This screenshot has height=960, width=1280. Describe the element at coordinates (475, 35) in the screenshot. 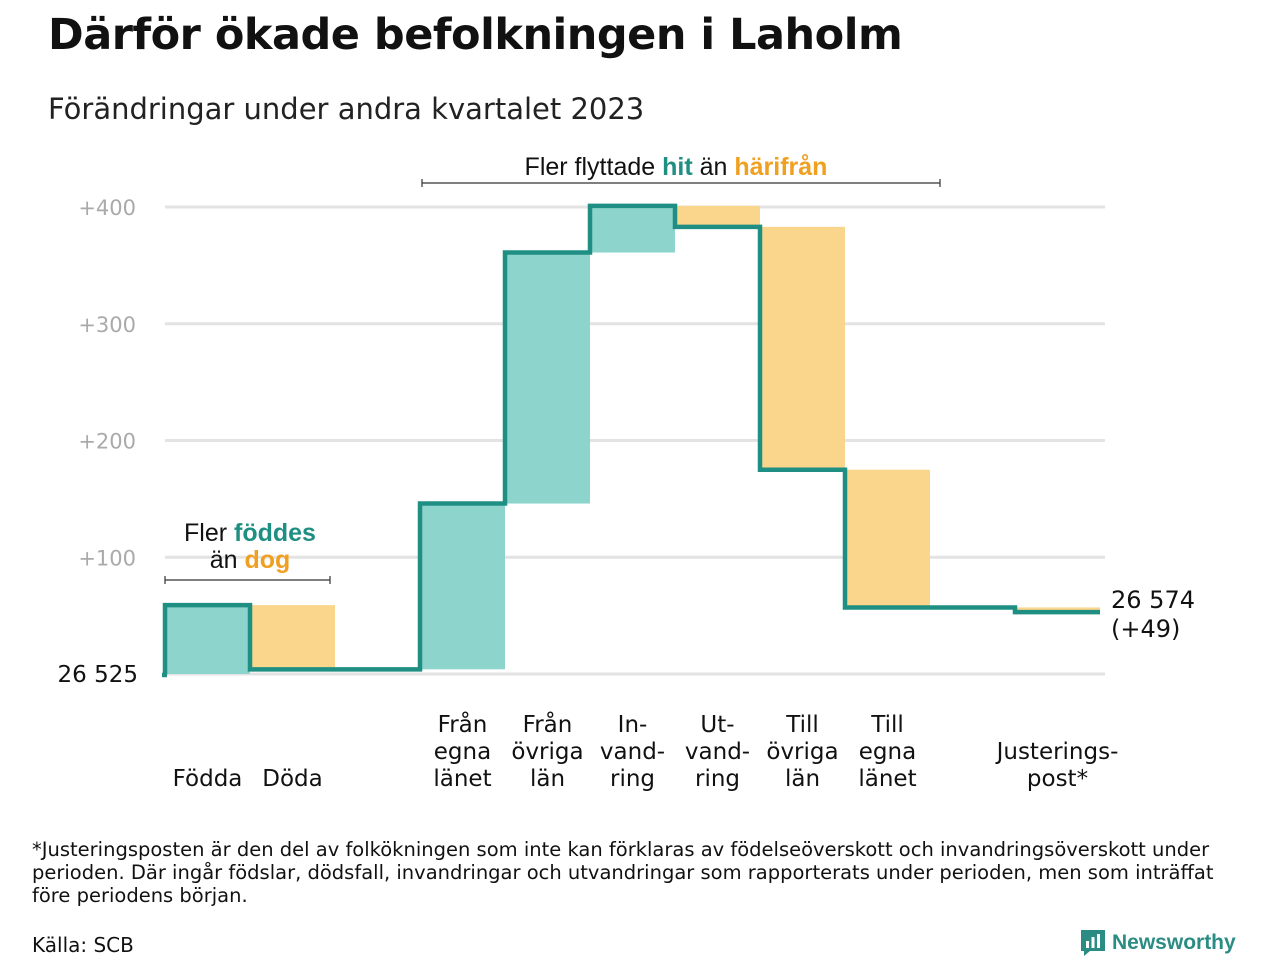

I see `chart-title: Därför ökade befolkningen i Laholm` at that location.